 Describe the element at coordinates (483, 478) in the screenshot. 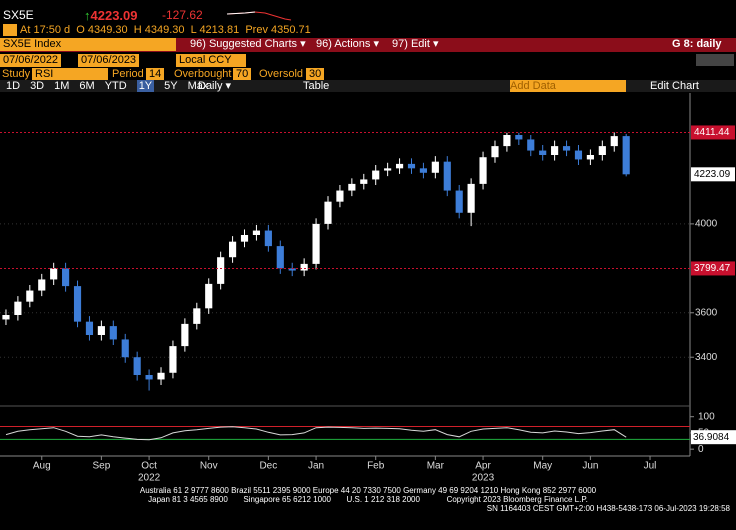

I see `year-label: 2023` at that location.